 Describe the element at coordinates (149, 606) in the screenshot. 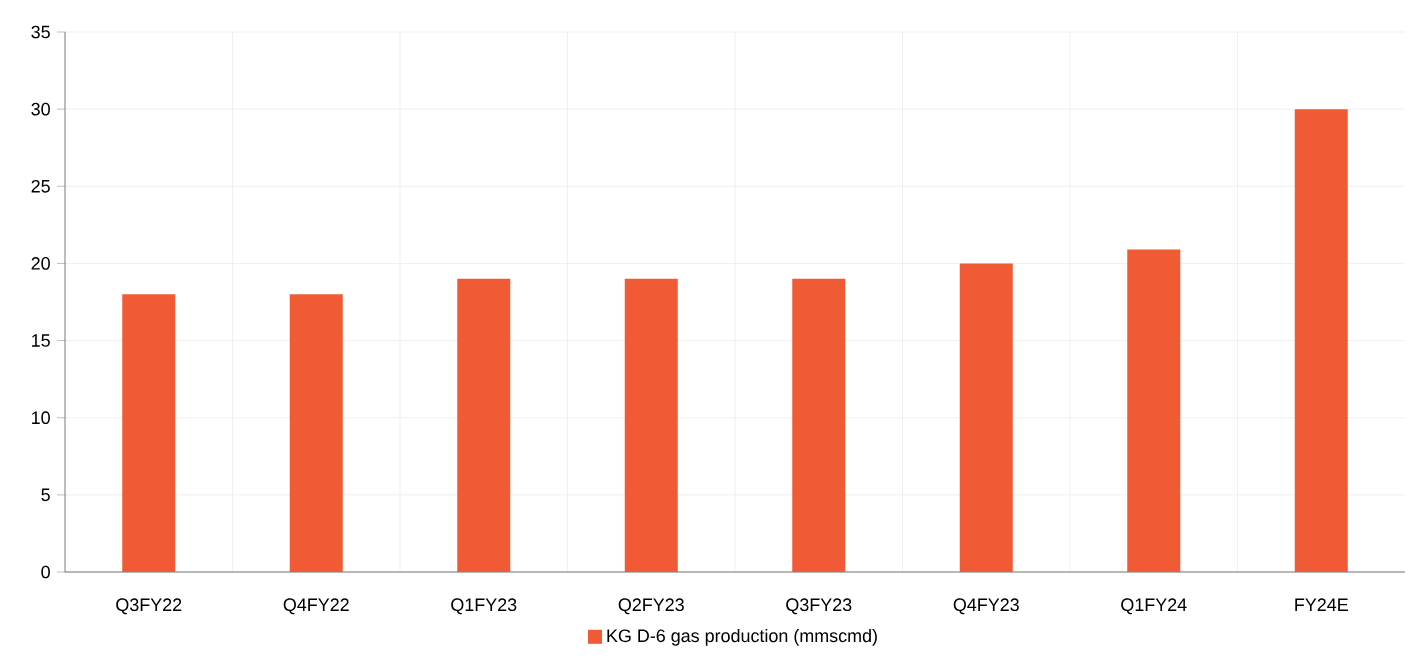

I see `x-tick-label: Q3FY22` at that location.